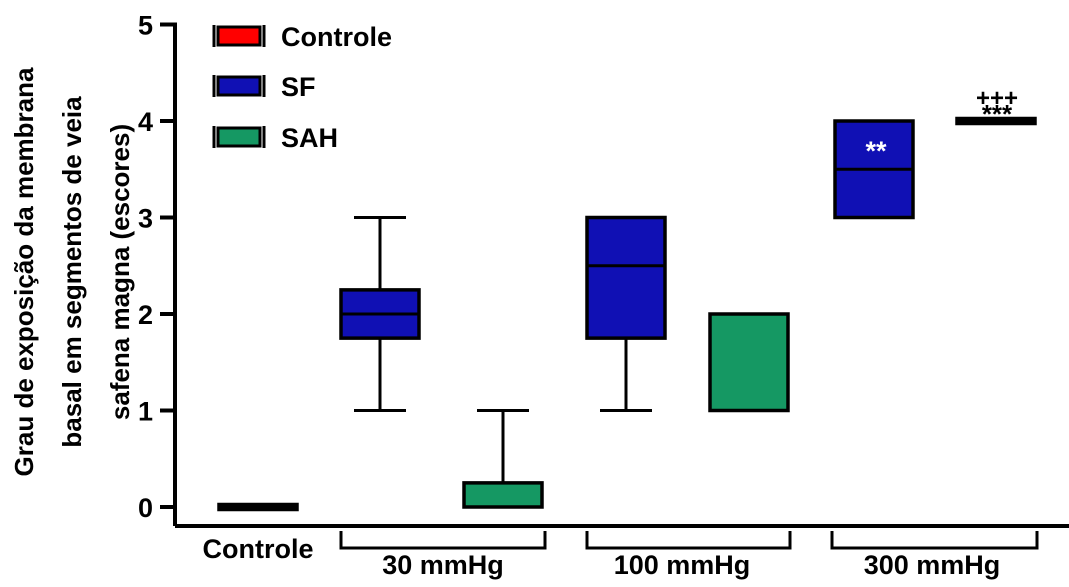 Image resolution: width=1069 pixels, height=587 pixels. I want to click on group-label: 300 mmHg, so click(932, 565).